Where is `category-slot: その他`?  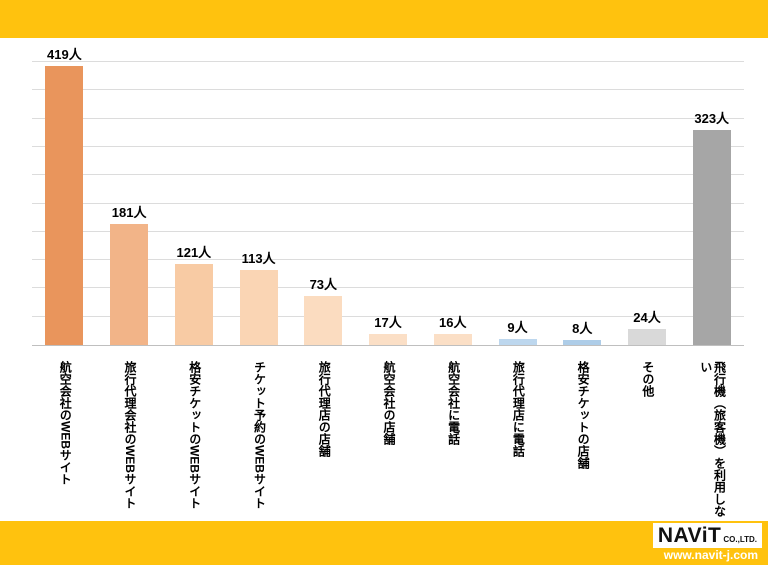 category-slot: その他 is located at coordinates (647, 440).